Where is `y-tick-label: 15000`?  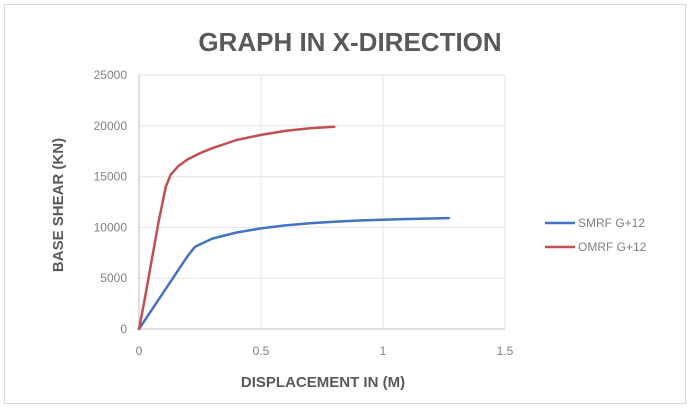
y-tick-label: 15000 is located at coordinates (111, 177).